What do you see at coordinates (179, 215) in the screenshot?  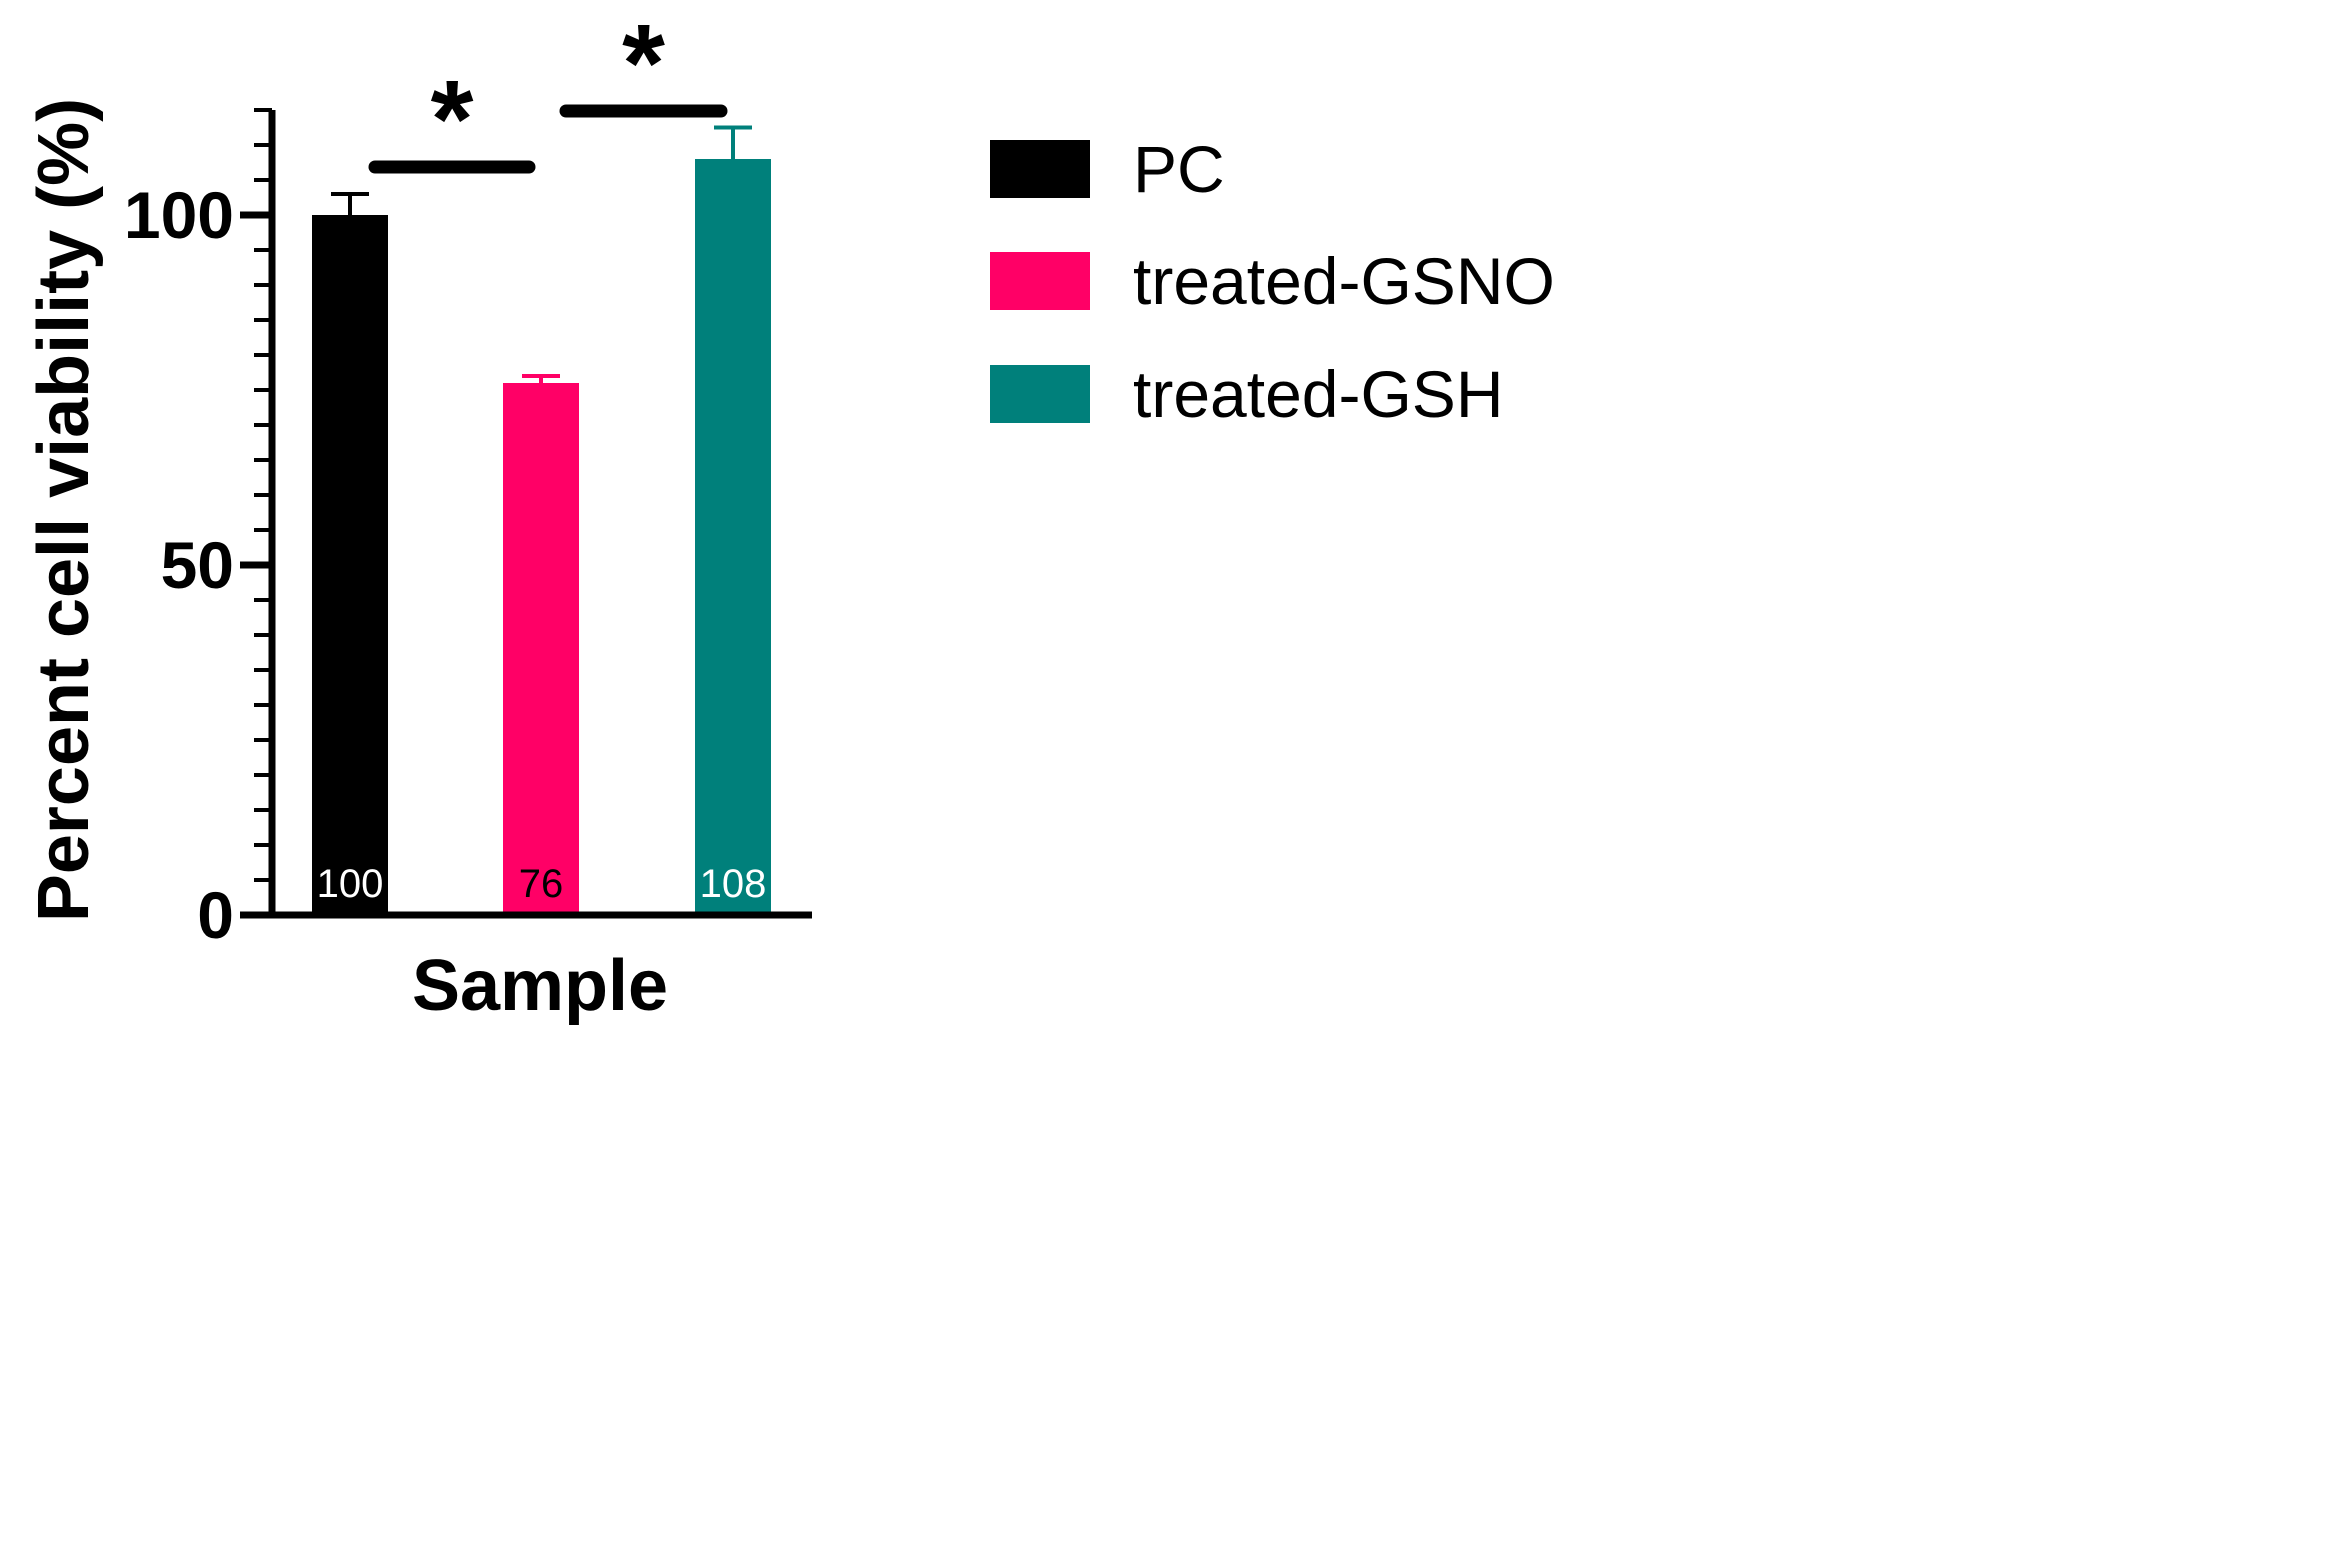 I see `y-tick-label: 100` at bounding box center [179, 215].